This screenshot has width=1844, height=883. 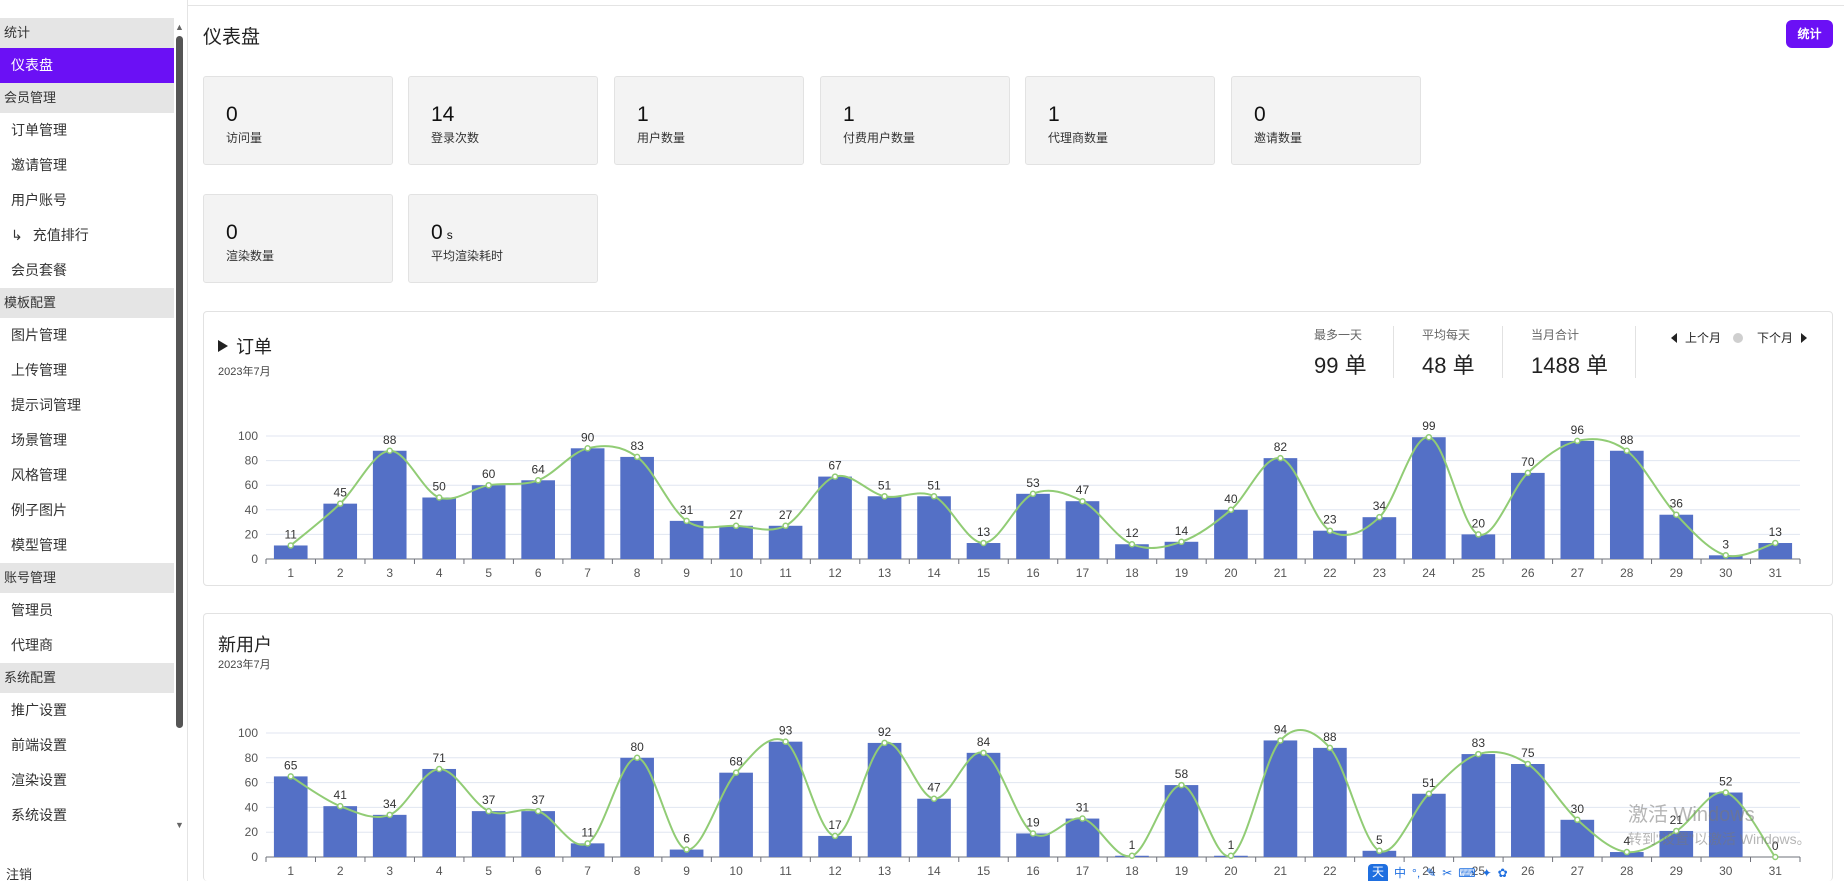 What do you see at coordinates (87, 65) in the screenshot?
I see `sidebar-item: 仪表盘` at bounding box center [87, 65].